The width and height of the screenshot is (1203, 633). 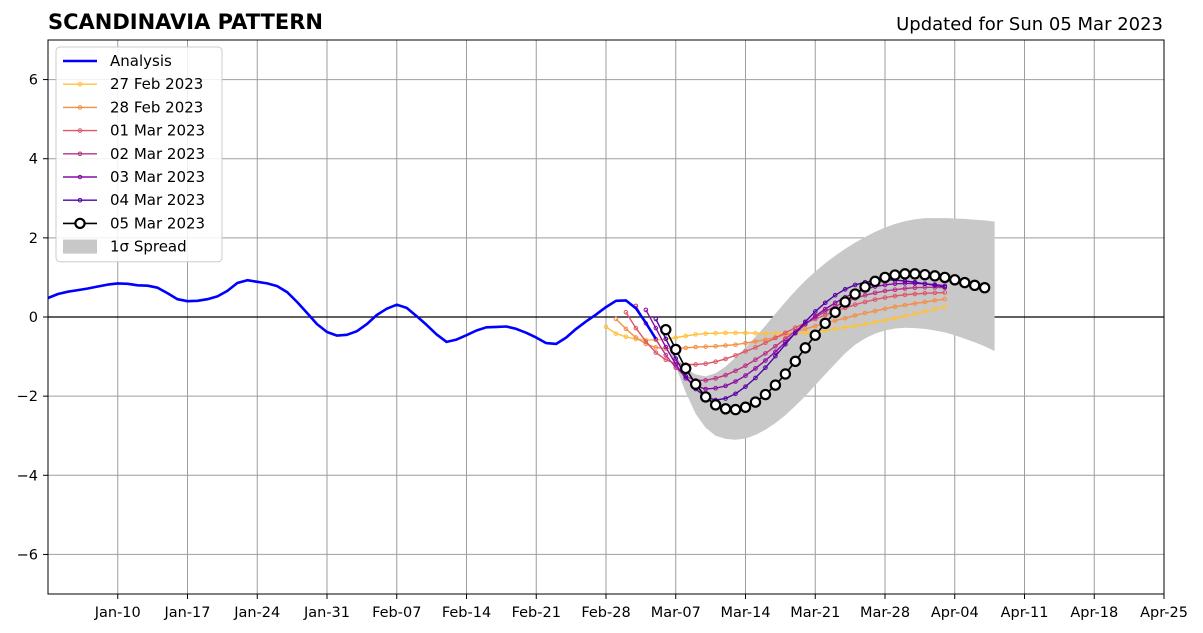 I want to click on legend-box, so click(x=139, y=154).